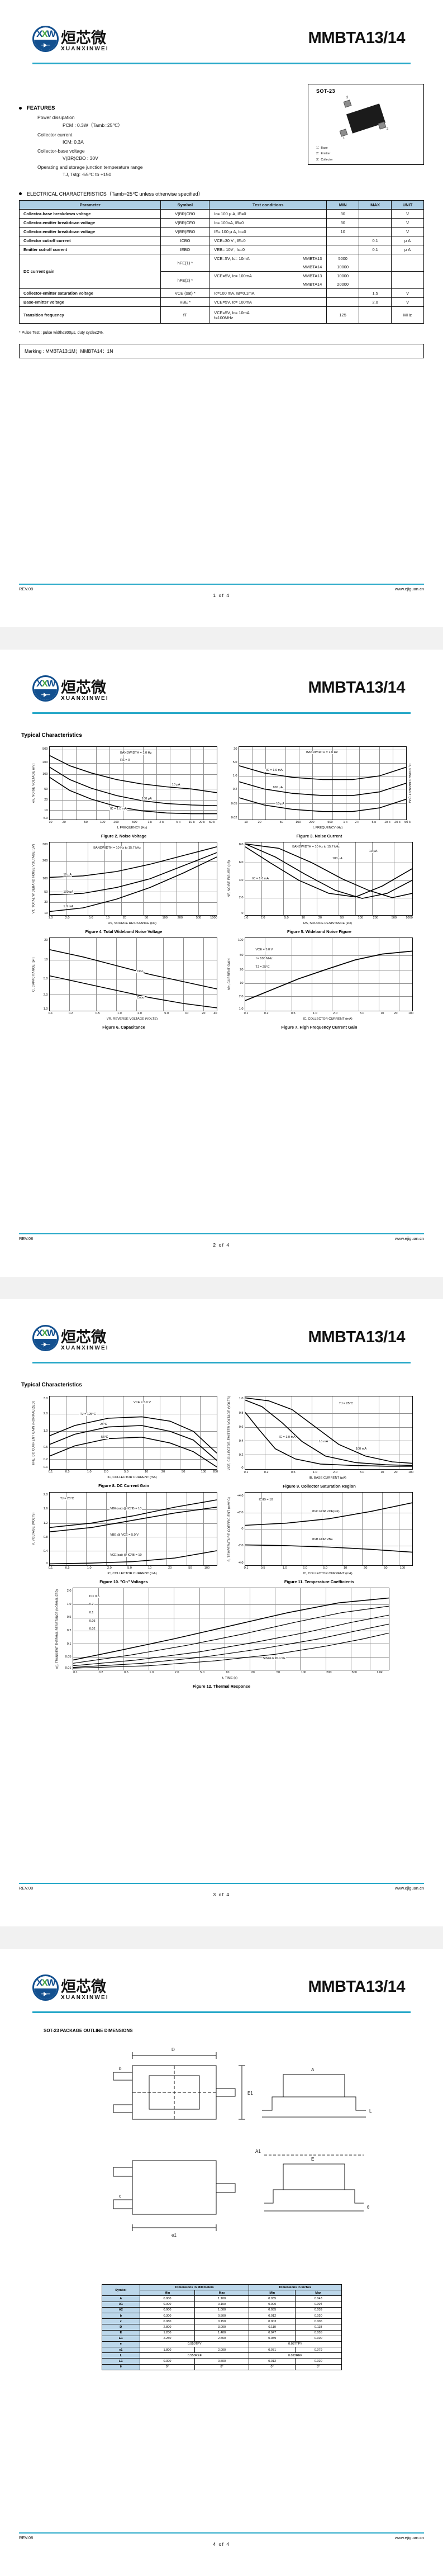 The width and height of the screenshot is (443, 2576). Describe the element at coordinates (268, 315) in the screenshot. I see `cell-conditions: VCE=5V, Ic= 10mA f=100MHz` at that location.